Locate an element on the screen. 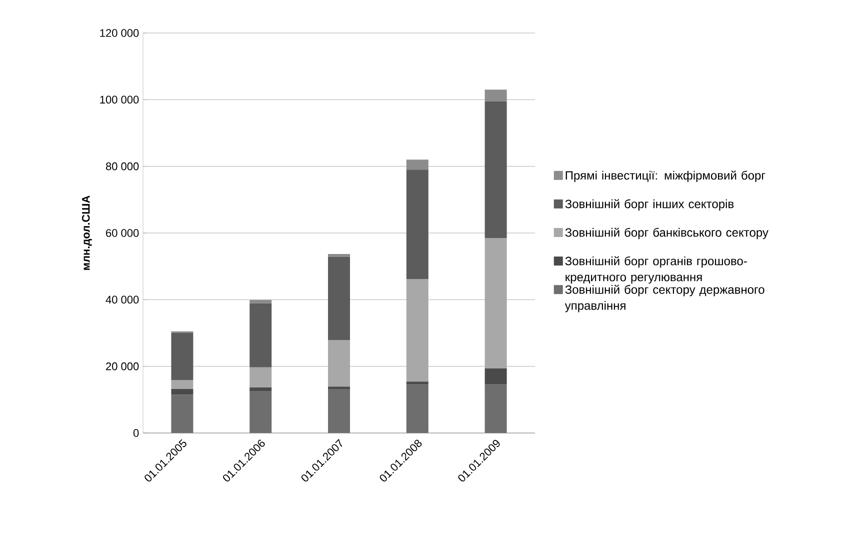 The image size is (850, 535). y-tick-label: 120 000 is located at coordinates (119, 33).